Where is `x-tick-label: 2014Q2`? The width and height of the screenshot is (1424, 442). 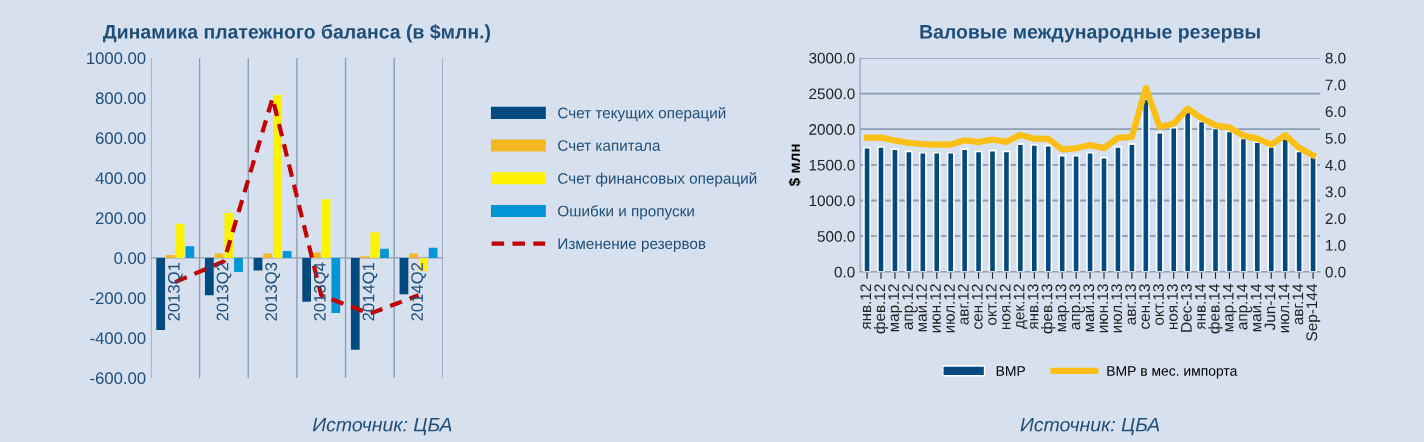
x-tick-label: 2014Q2 is located at coordinates (418, 291).